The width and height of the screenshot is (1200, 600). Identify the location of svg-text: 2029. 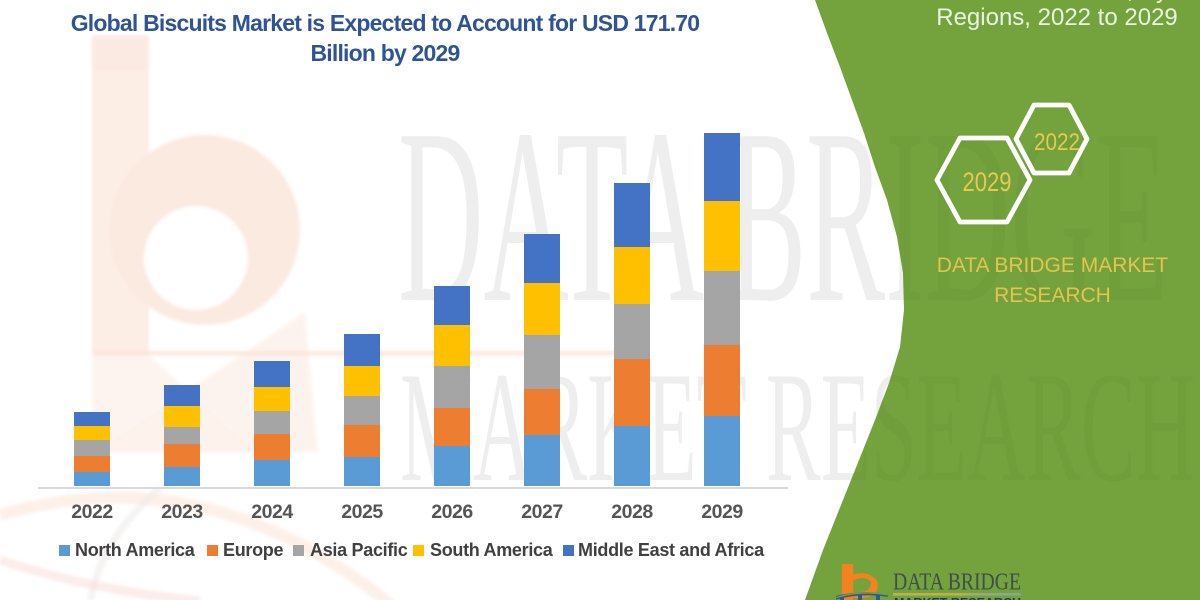
(987, 182).